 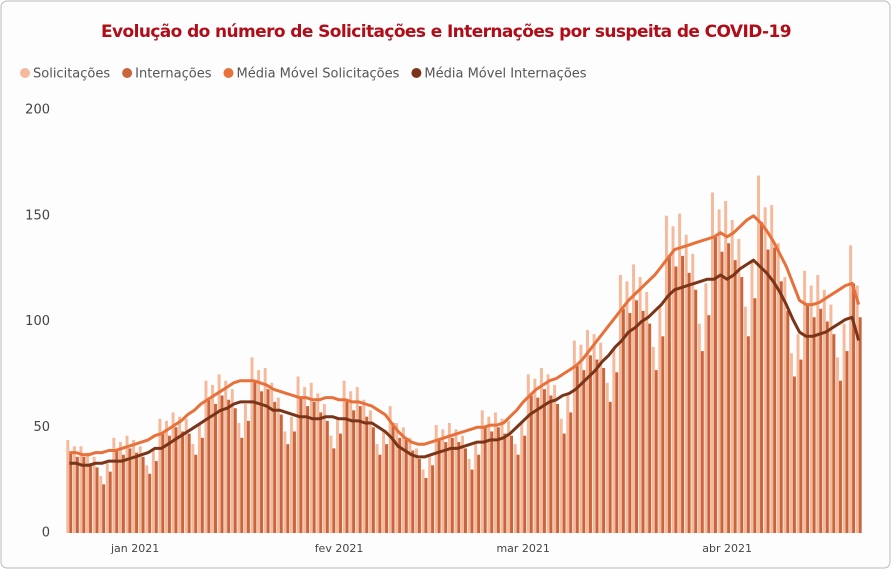 I want to click on y-tick-label: 200, so click(x=37, y=110).